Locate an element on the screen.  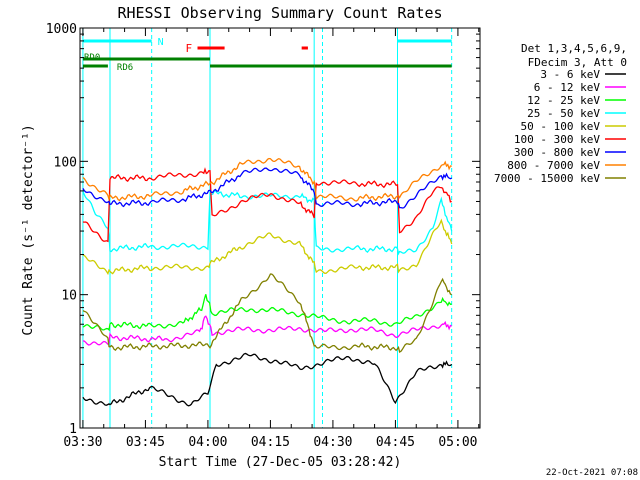
series-line-3-6-keV is located at coordinates (267, 379).